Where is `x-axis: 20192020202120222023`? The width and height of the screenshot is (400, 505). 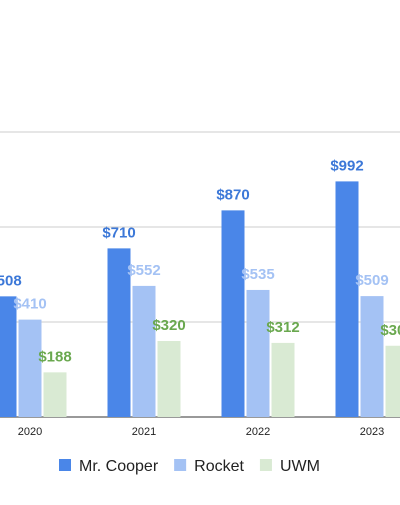 x-axis: 20192020202120222023 is located at coordinates (192, 432).